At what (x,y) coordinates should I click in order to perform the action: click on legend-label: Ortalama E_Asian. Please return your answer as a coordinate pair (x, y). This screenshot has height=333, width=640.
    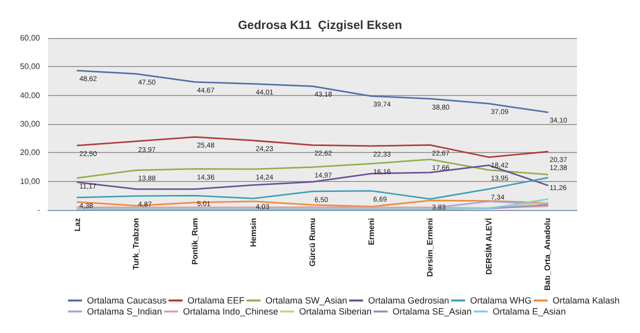
    Looking at the image, I should click on (529, 311).